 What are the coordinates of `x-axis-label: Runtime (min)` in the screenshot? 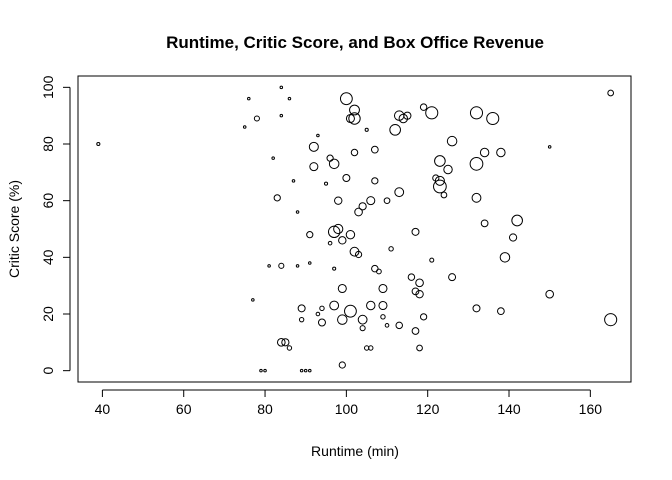 It's located at (355, 451).